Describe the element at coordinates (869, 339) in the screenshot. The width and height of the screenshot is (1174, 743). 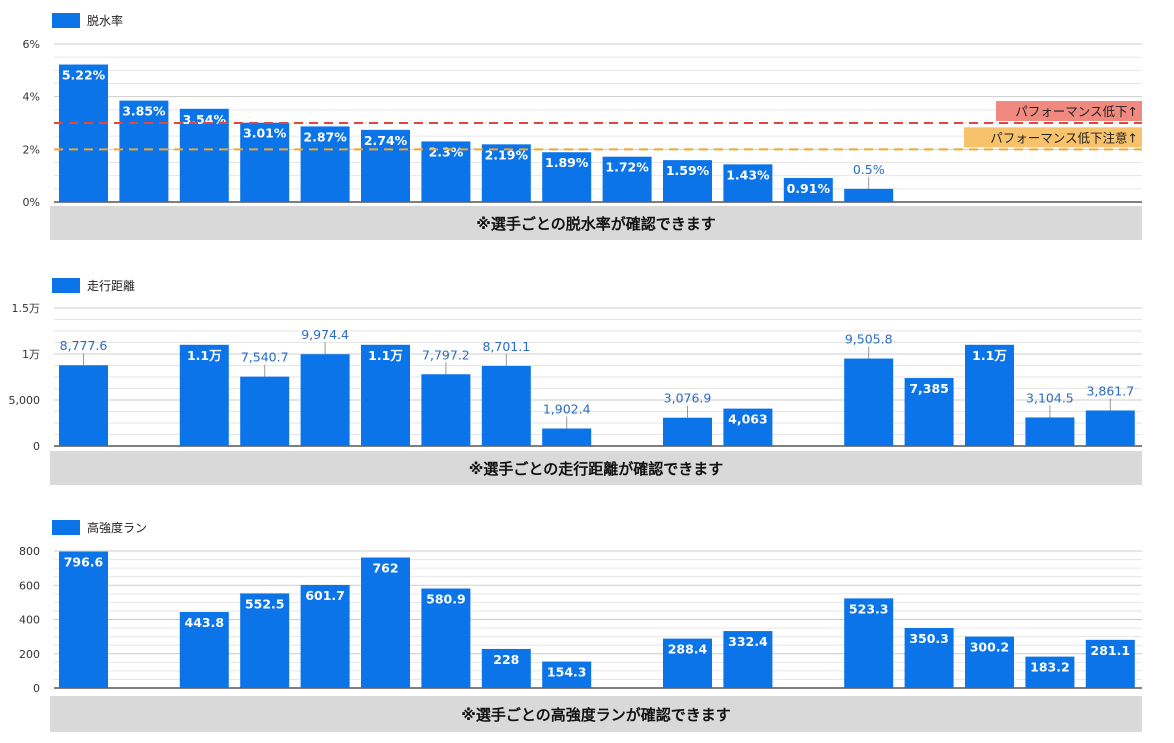
I see `distance-data-label: 9,505.8` at that location.